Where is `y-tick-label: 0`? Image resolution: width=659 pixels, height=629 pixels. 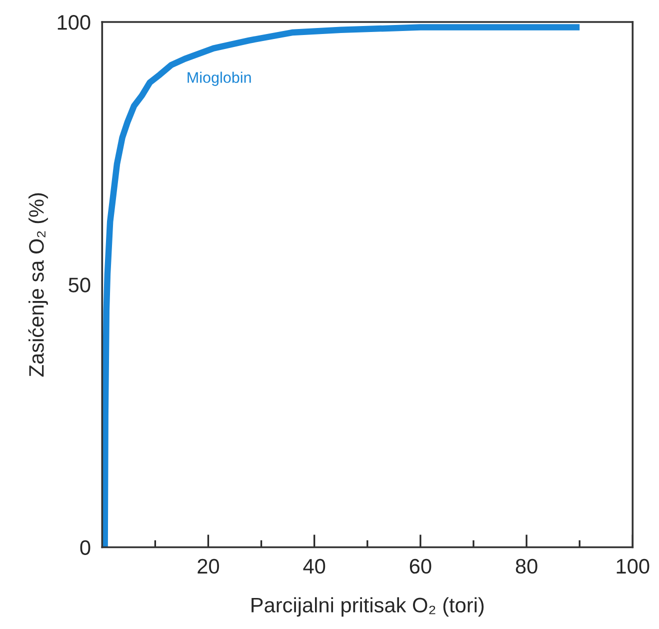 y-tick-label: 0 is located at coordinates (85, 547).